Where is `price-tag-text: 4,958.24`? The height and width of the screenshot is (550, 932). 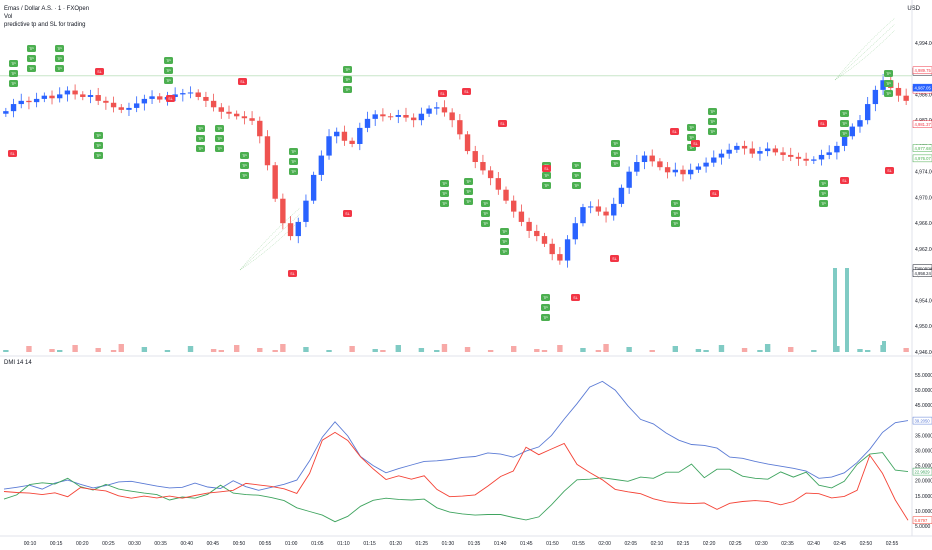 price-tag-text: 4,958.24 is located at coordinates (923, 273).